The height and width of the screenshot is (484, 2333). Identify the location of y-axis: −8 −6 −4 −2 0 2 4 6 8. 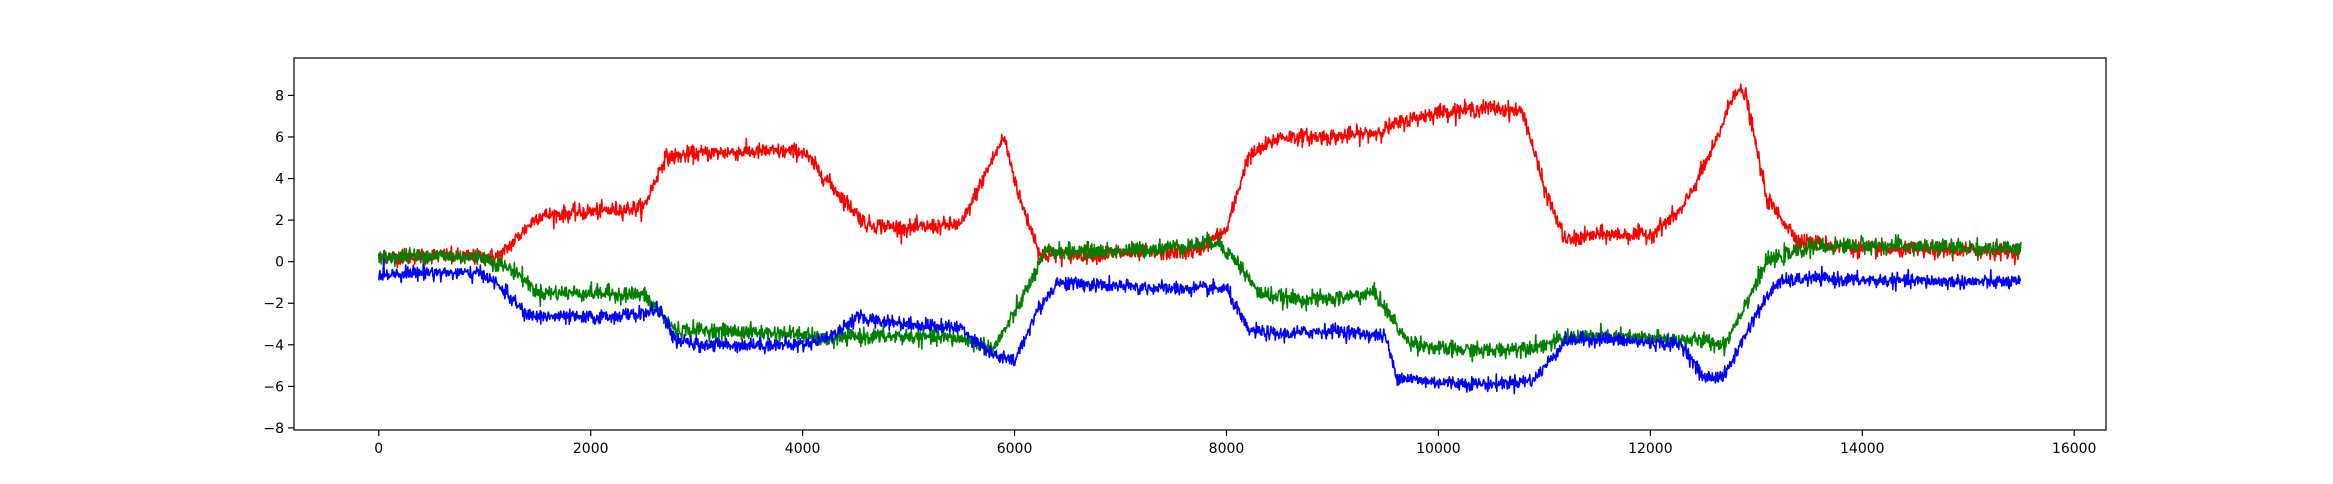
(278, 262).